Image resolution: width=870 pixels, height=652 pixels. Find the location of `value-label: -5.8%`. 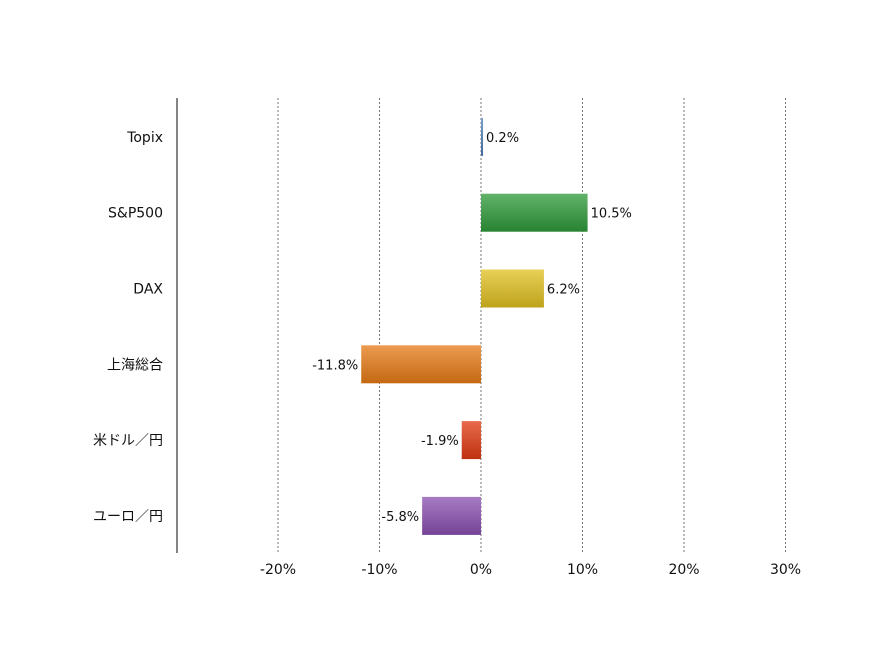

value-label: -5.8% is located at coordinates (400, 517).